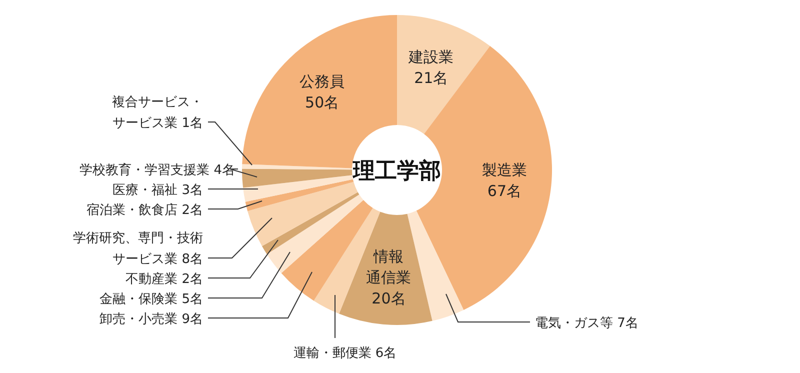  I want to click on data-label: 20名, so click(389, 299).